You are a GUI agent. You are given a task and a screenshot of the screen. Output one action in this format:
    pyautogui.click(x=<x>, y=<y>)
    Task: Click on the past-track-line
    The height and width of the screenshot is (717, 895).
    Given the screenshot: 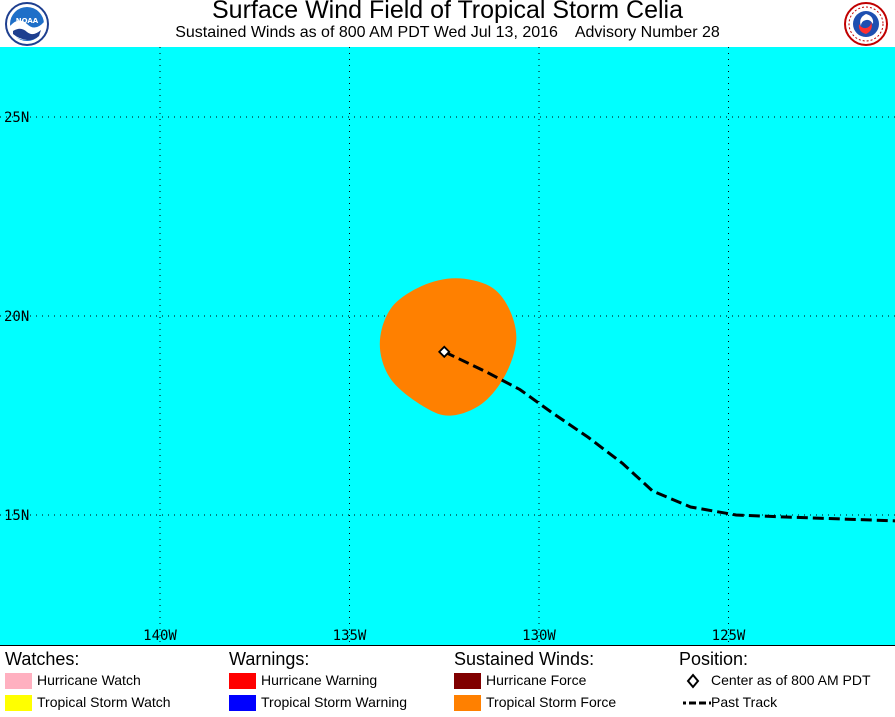 What is the action you would take?
    pyautogui.click(x=669, y=436)
    